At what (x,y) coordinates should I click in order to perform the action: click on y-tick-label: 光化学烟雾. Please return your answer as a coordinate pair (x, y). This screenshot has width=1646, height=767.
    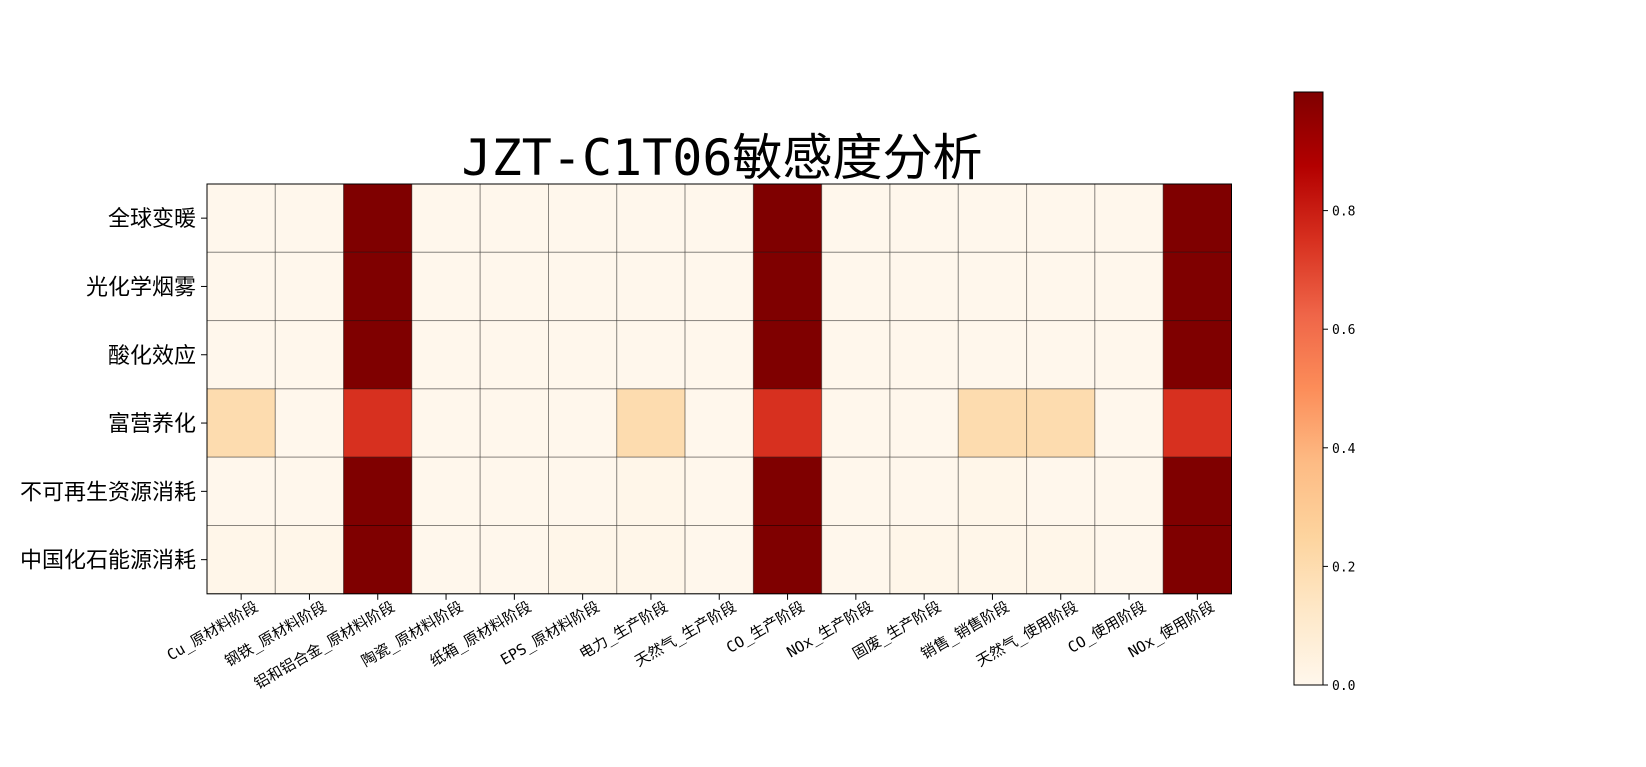
    Looking at the image, I should click on (141, 287).